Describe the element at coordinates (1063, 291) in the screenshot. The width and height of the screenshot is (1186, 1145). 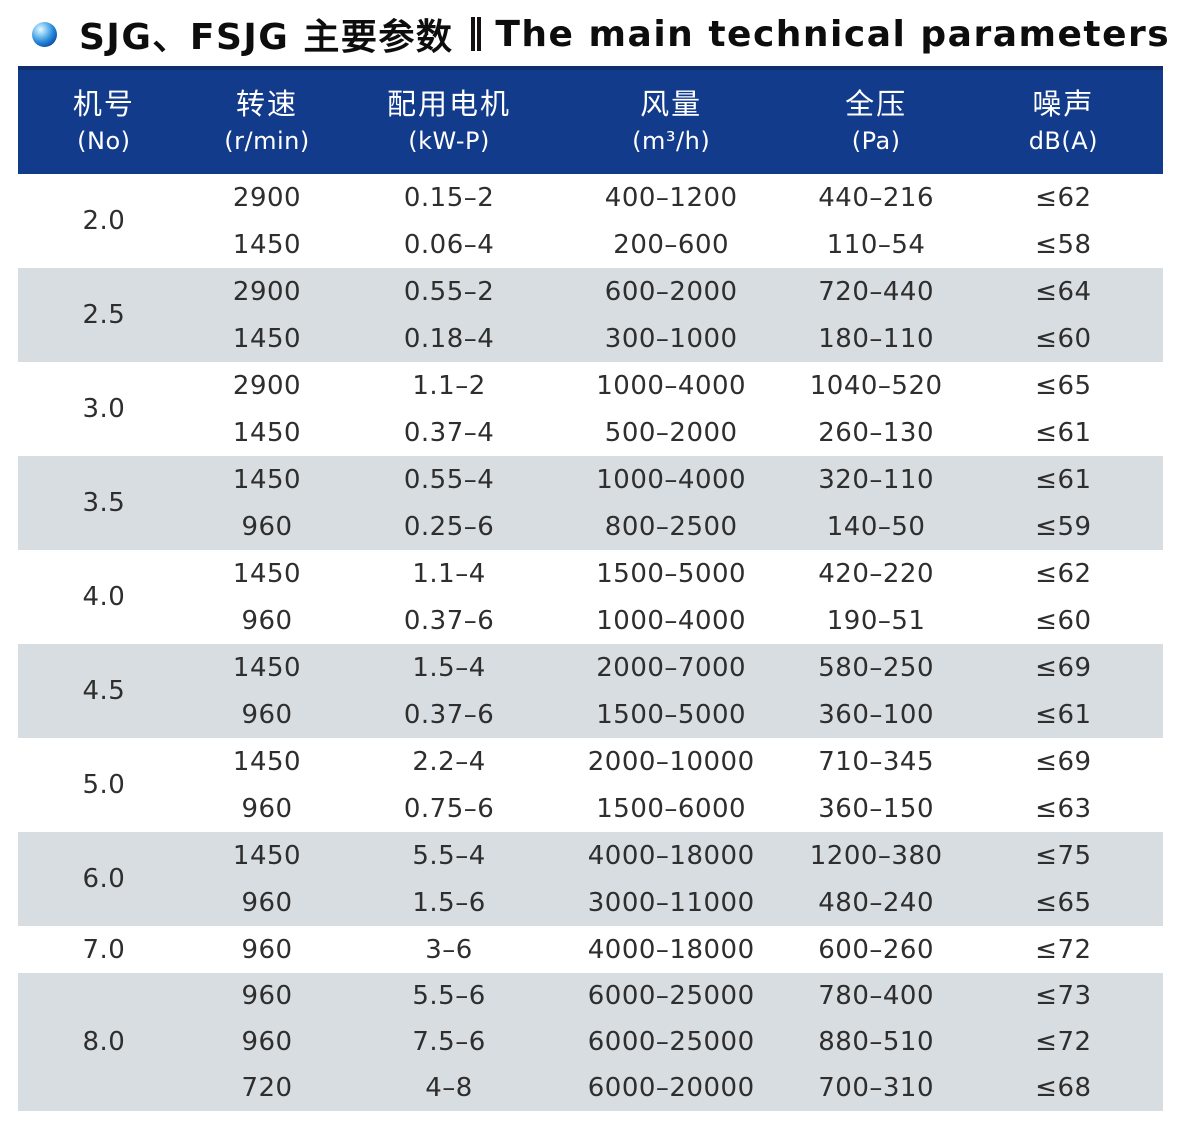
I see `cell-noise: ≤64` at that location.